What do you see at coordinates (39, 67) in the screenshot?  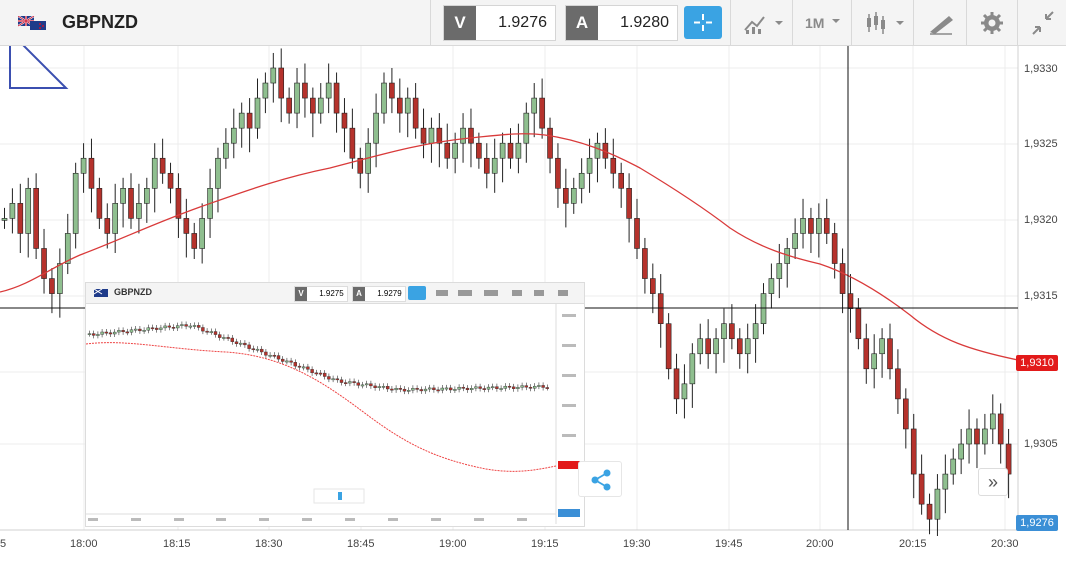 I see `triangle-drawing` at bounding box center [39, 67].